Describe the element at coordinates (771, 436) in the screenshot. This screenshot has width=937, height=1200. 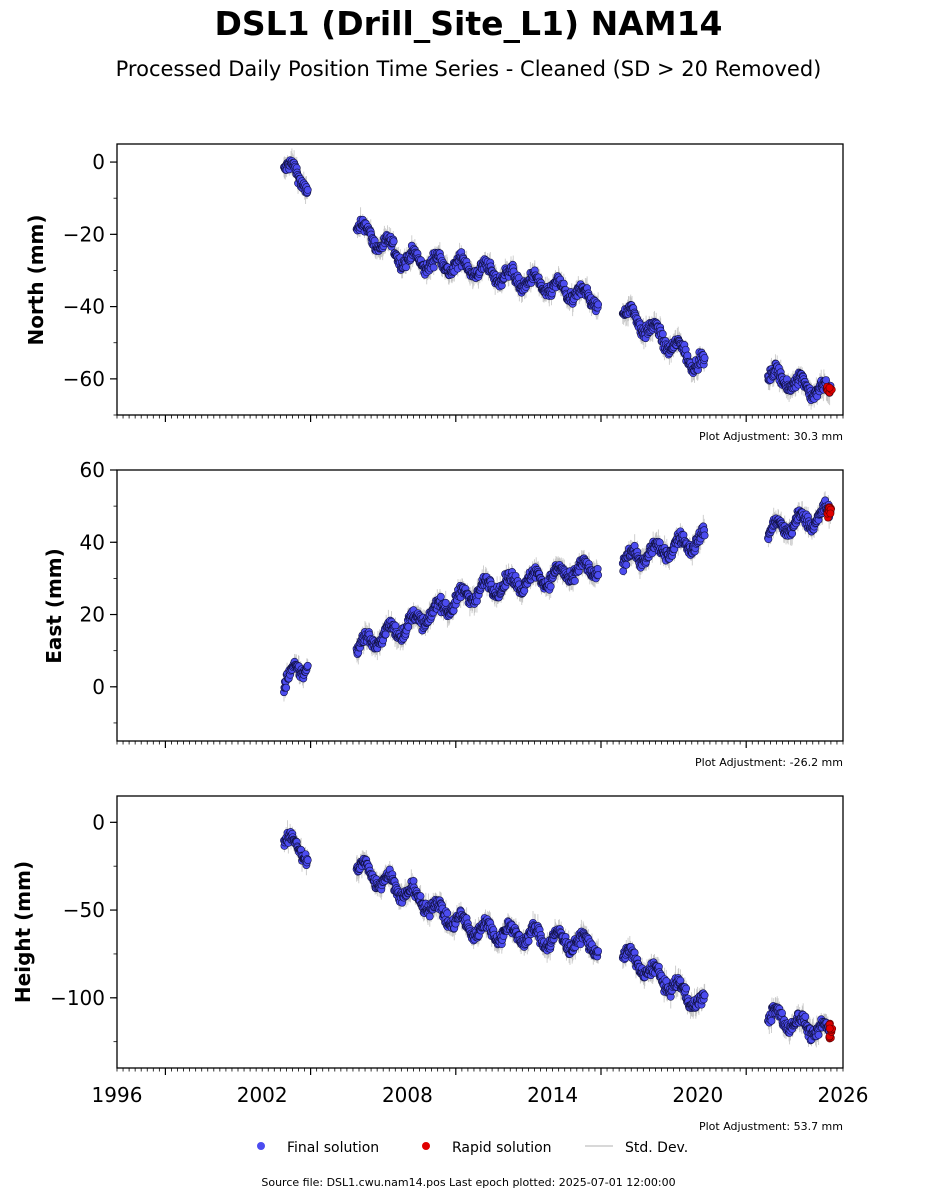
I see `panel-north-adjustment: Plot Adjustment: 30.3 mm` at that location.